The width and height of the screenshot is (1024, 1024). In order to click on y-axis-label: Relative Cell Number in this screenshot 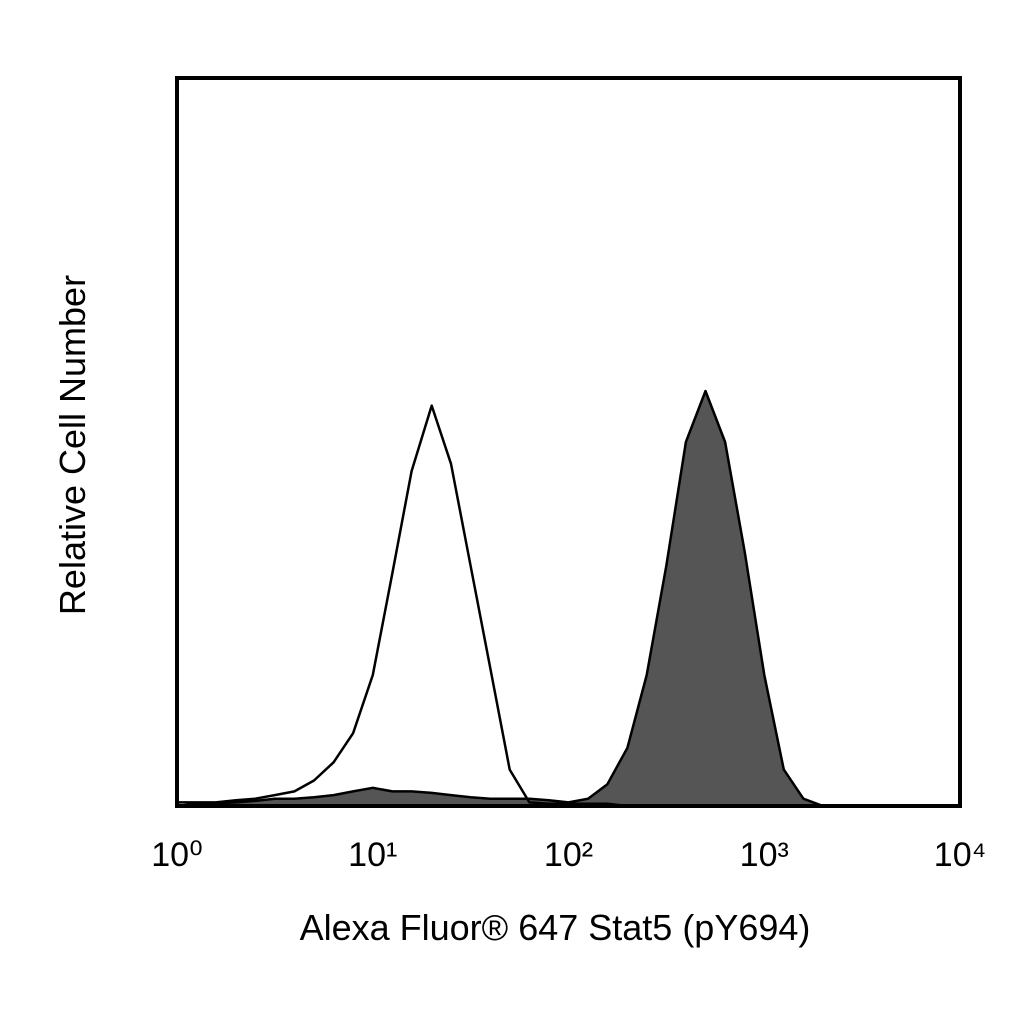, I will do `click(72, 445)`.